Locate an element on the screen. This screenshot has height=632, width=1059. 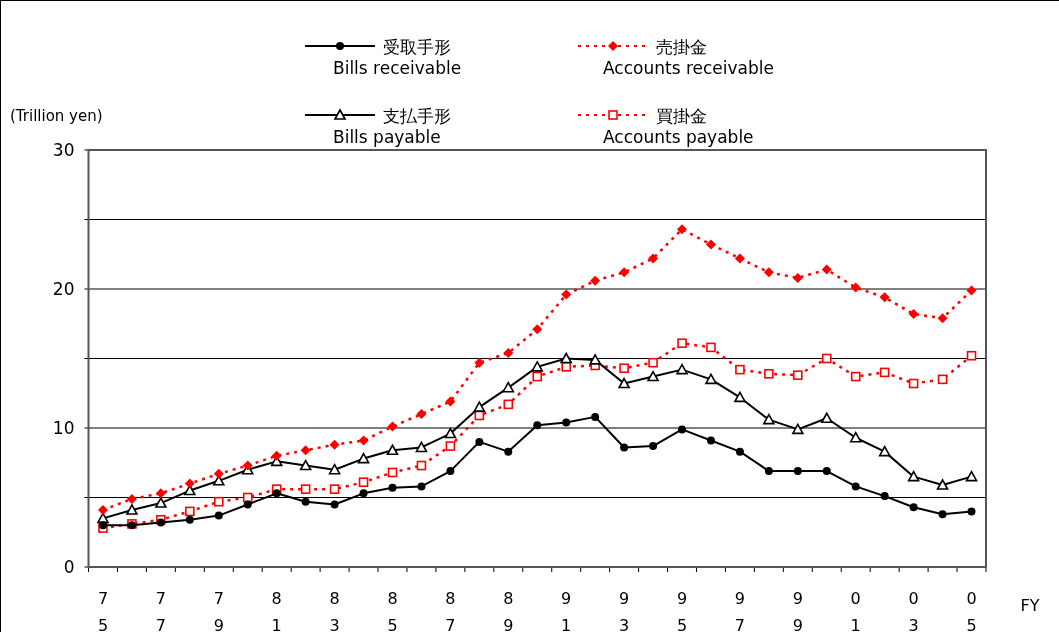
y-tick-label: 0 is located at coordinates (69, 567).